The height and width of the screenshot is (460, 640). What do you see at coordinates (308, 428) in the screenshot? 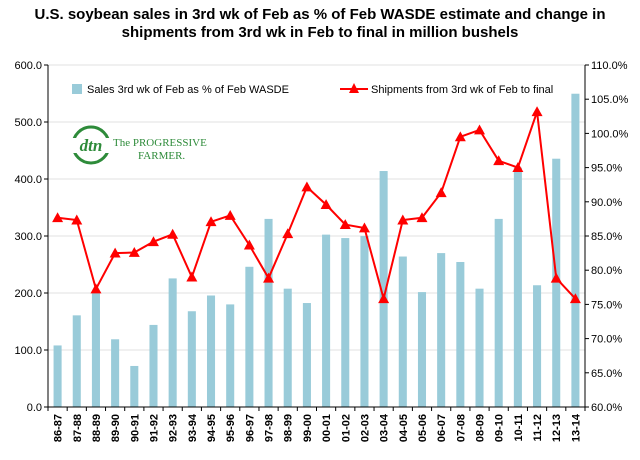
I see `x-tick-label-99-00: 99-00` at bounding box center [308, 428].